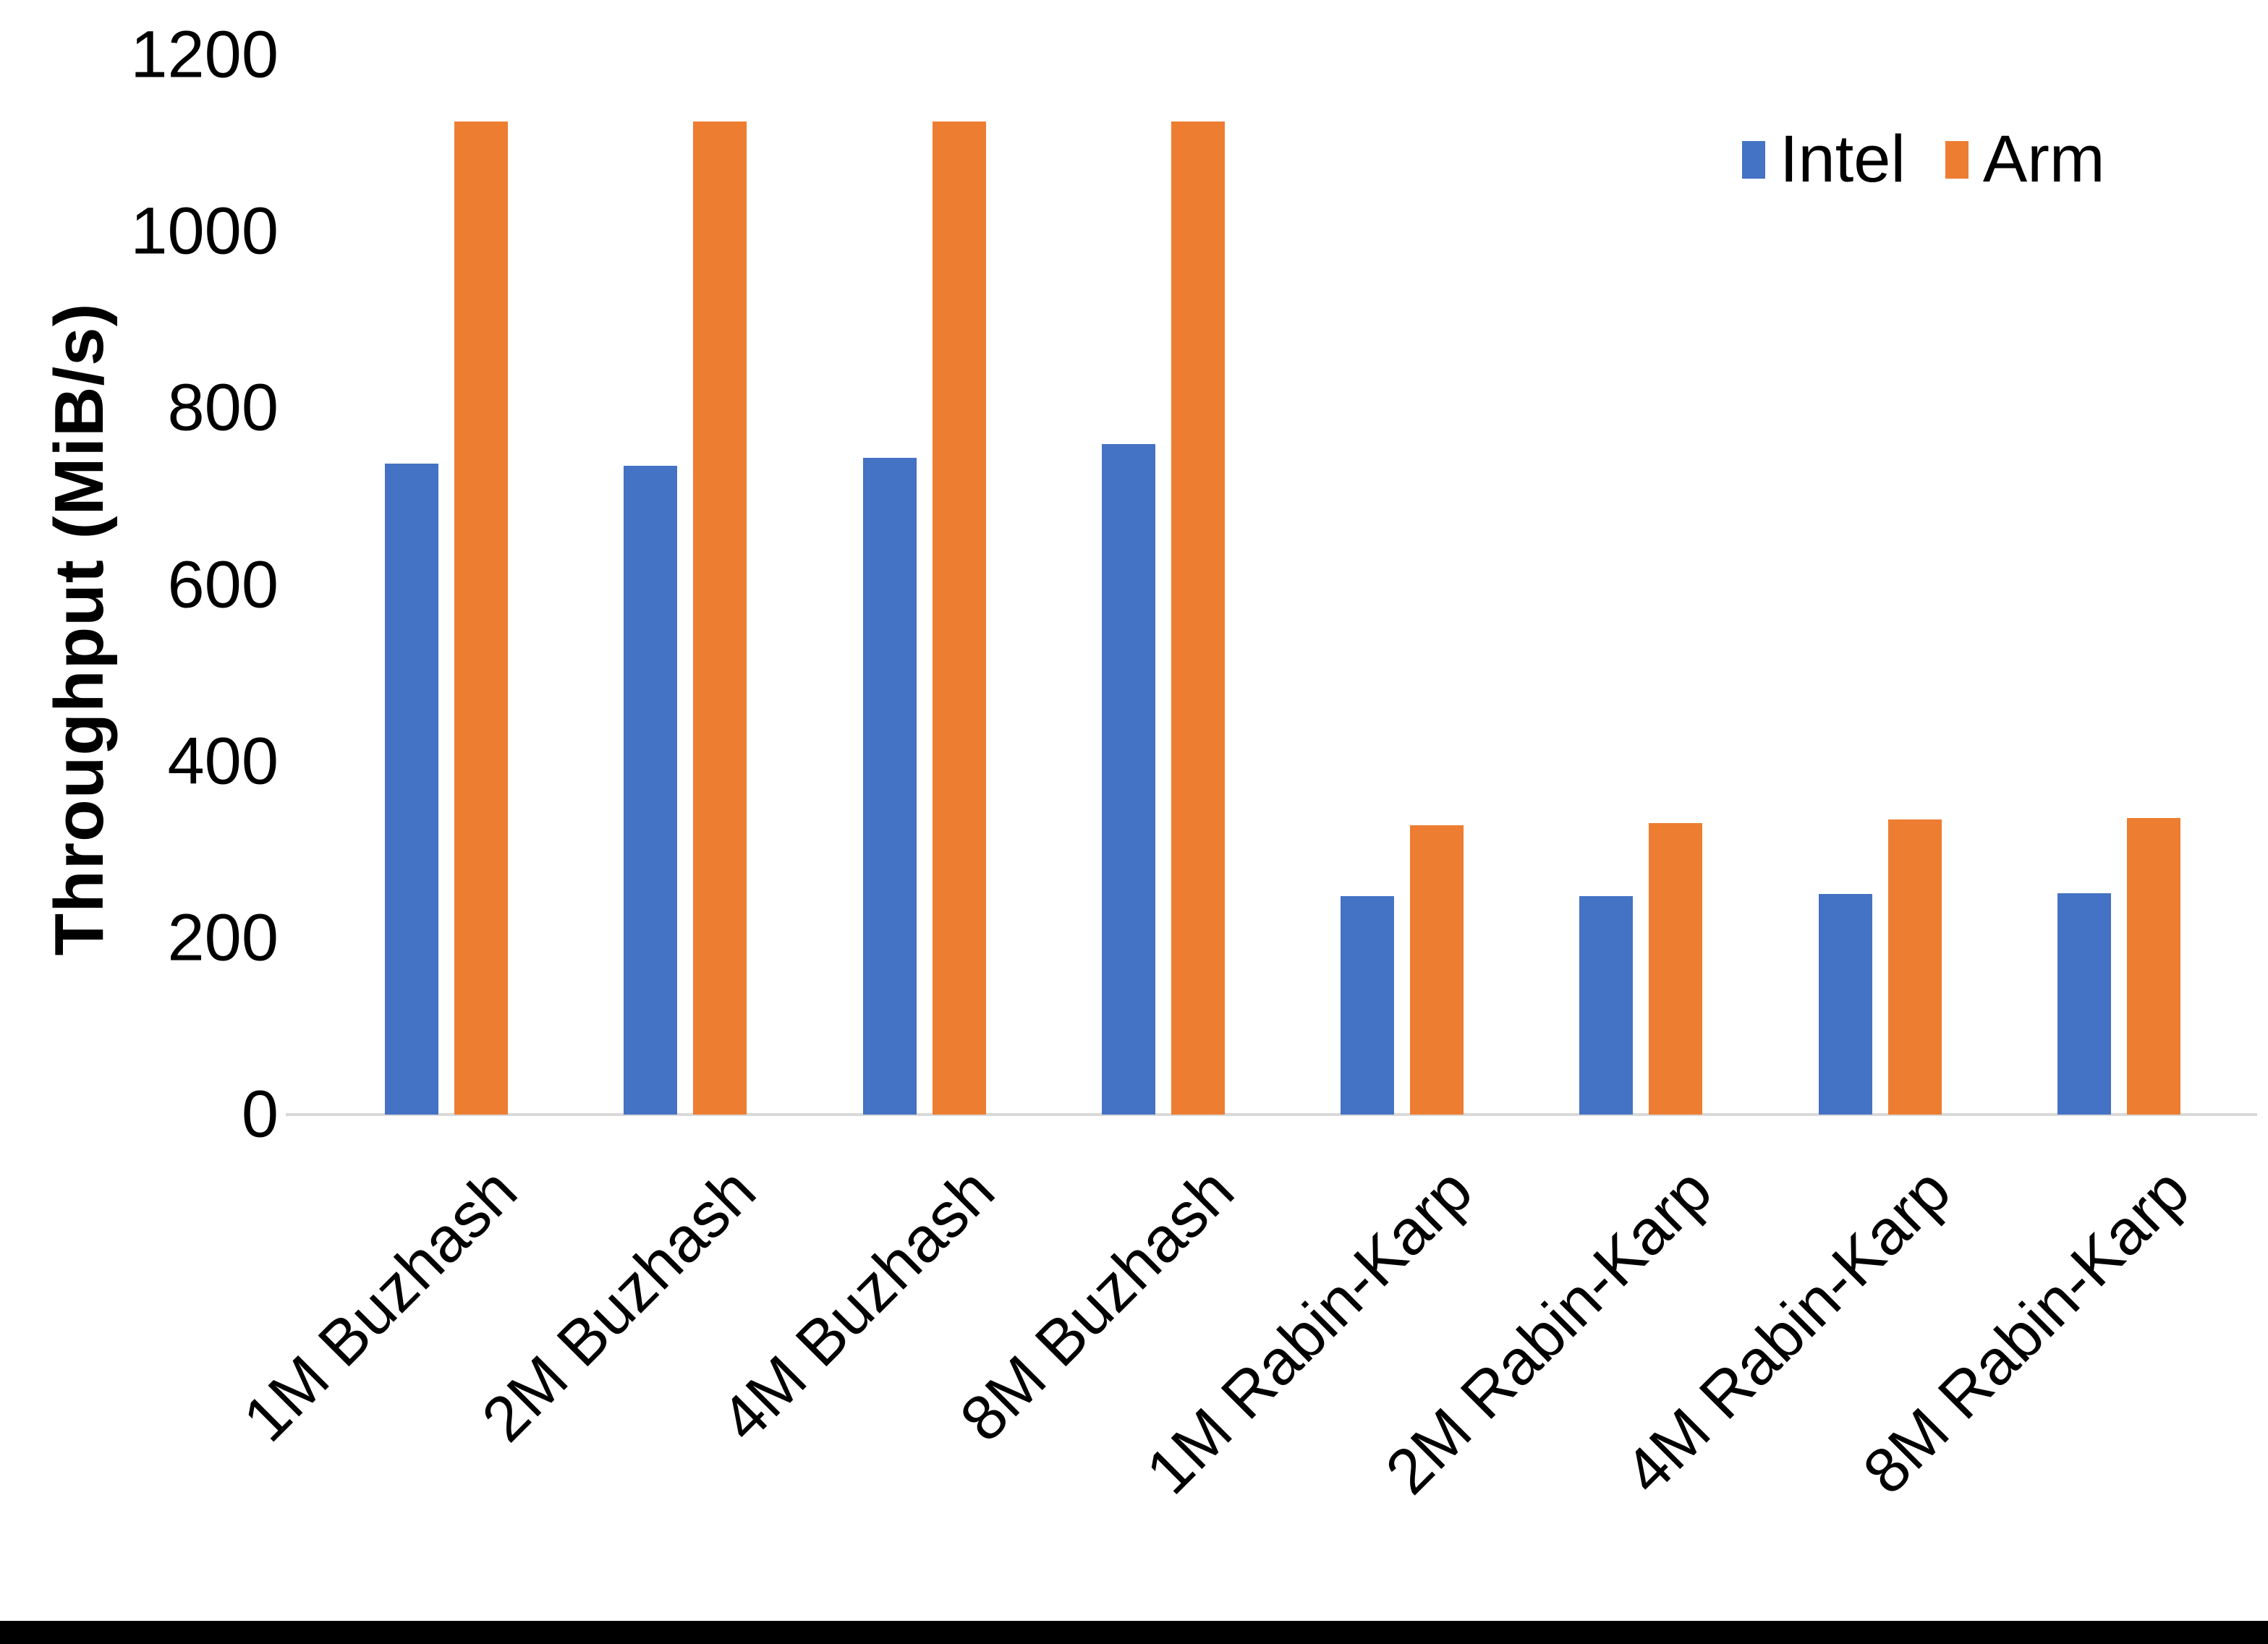 The width and height of the screenshot is (2268, 1644). I want to click on x-axis-line, so click(1271, 1114).